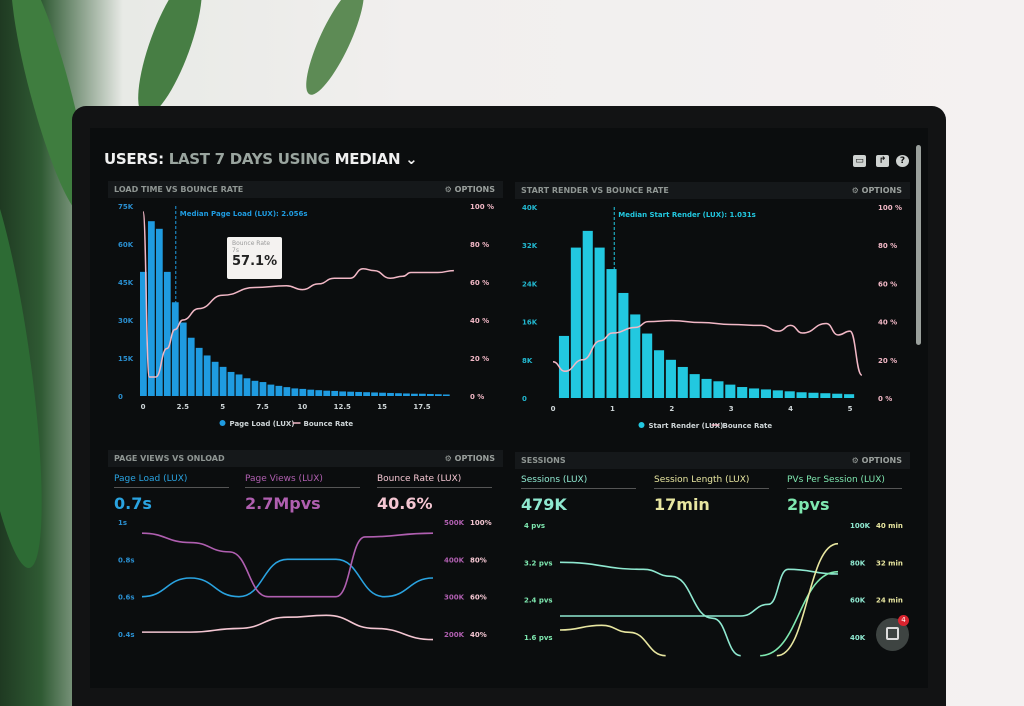 The height and width of the screenshot is (706, 1024). What do you see at coordinates (251, 243) in the screenshot?
I see `tooltip-title: Bounce Rate` at bounding box center [251, 243].